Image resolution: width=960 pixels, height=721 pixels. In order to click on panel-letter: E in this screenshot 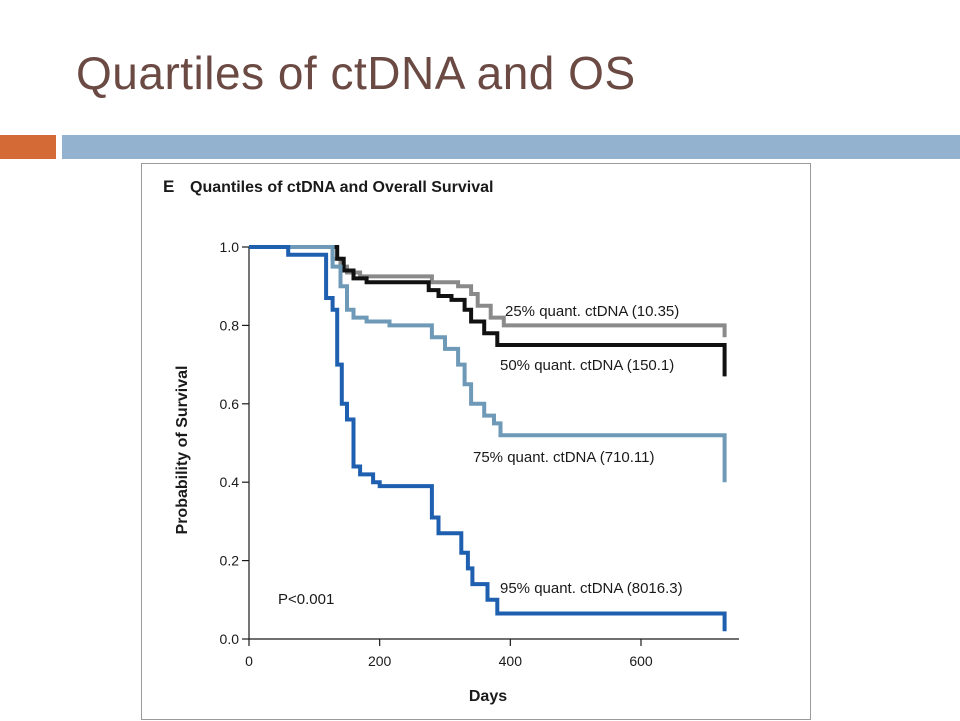, I will do `click(168, 186)`.